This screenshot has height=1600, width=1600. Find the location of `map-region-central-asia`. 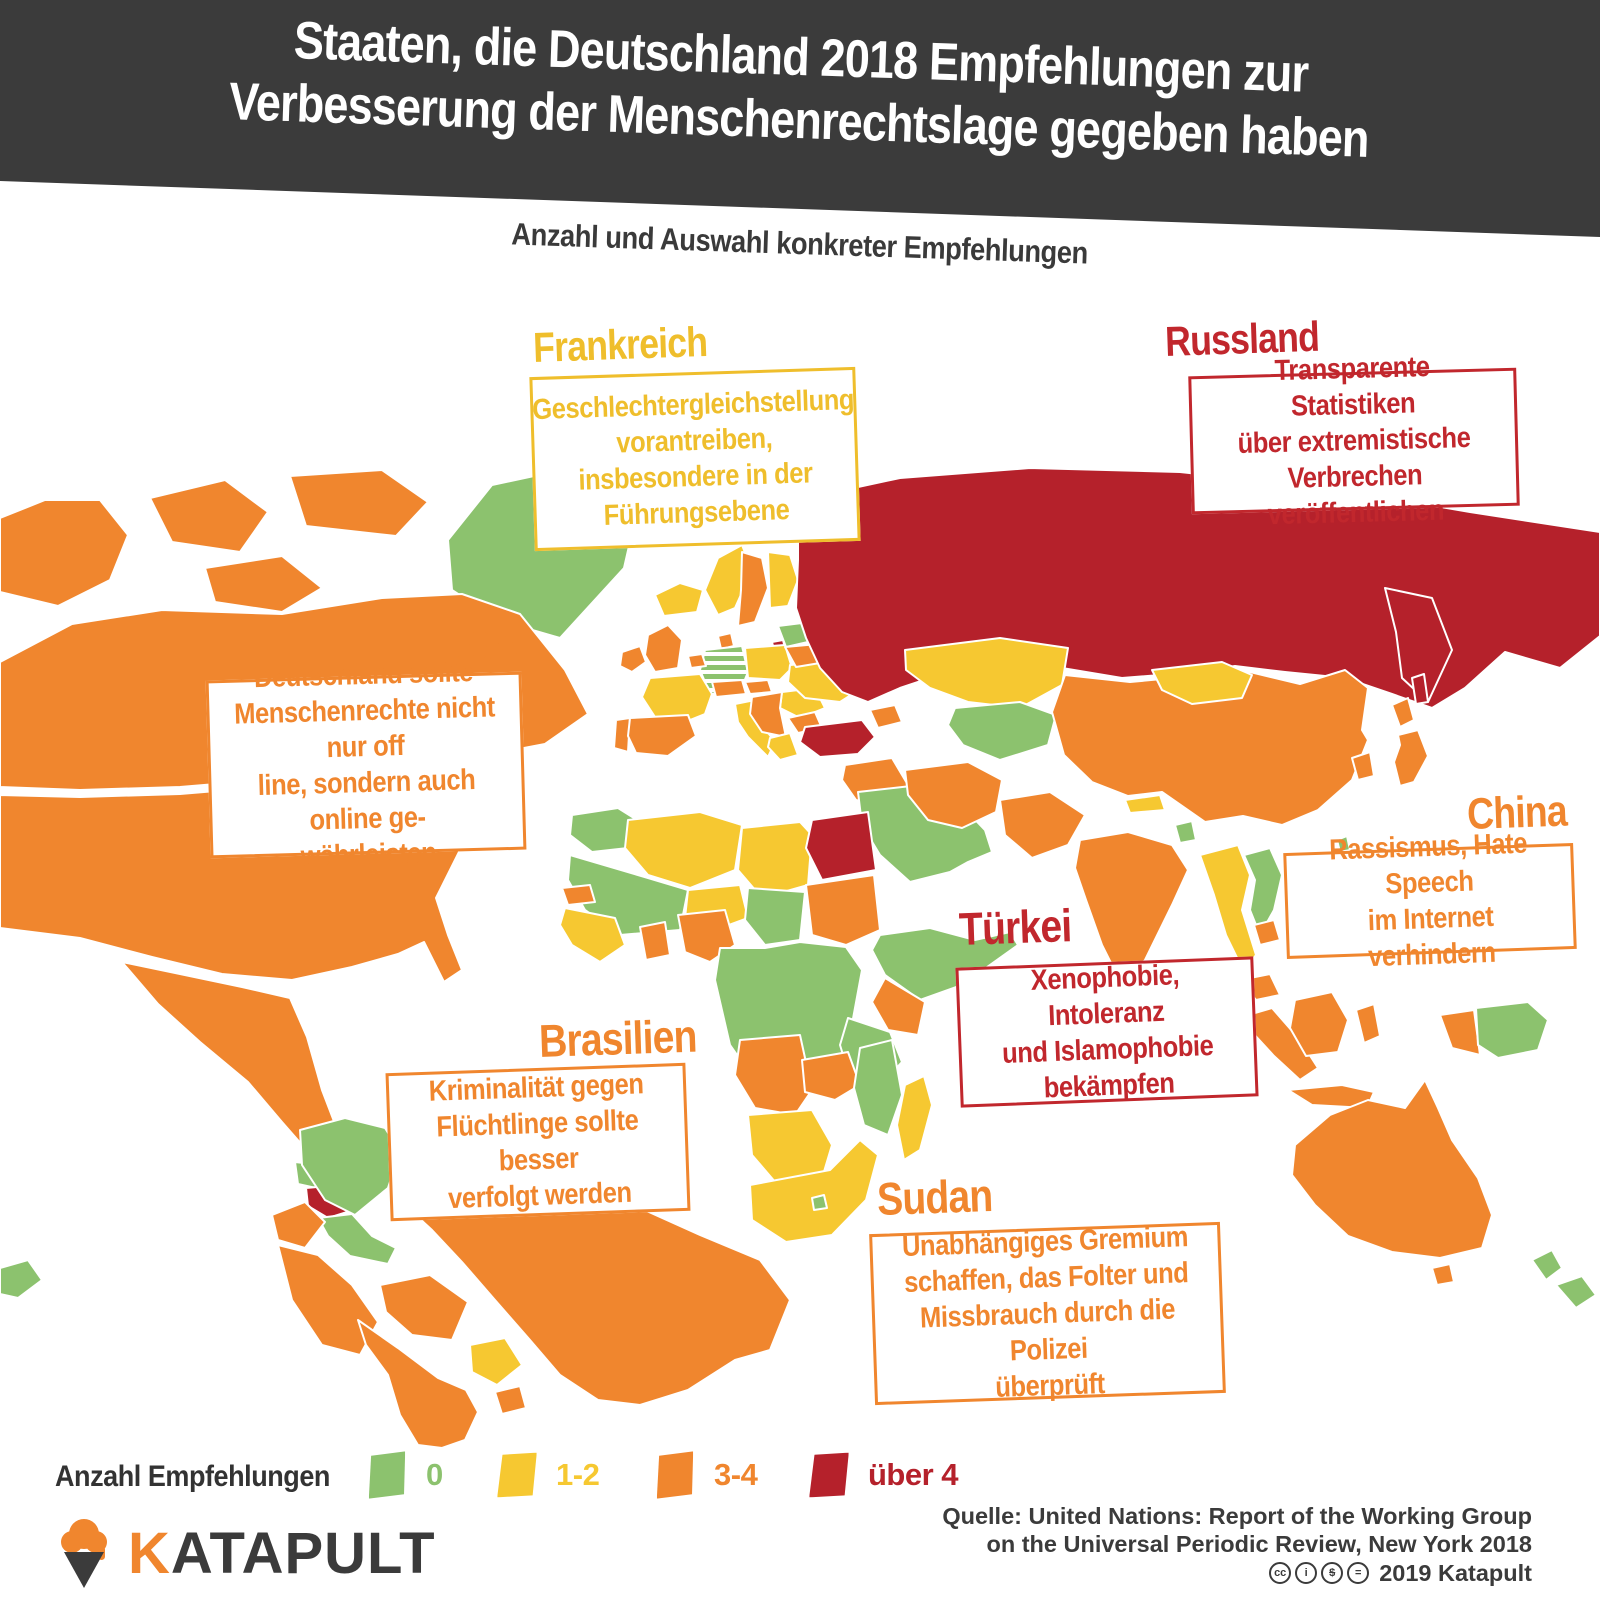

map-region-central-asia is located at coordinates (1002, 731).